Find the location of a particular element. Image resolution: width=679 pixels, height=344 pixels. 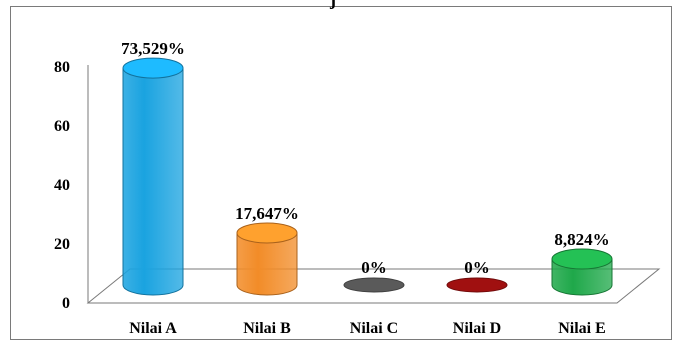

x-category-label: Nilai E is located at coordinates (582, 328).